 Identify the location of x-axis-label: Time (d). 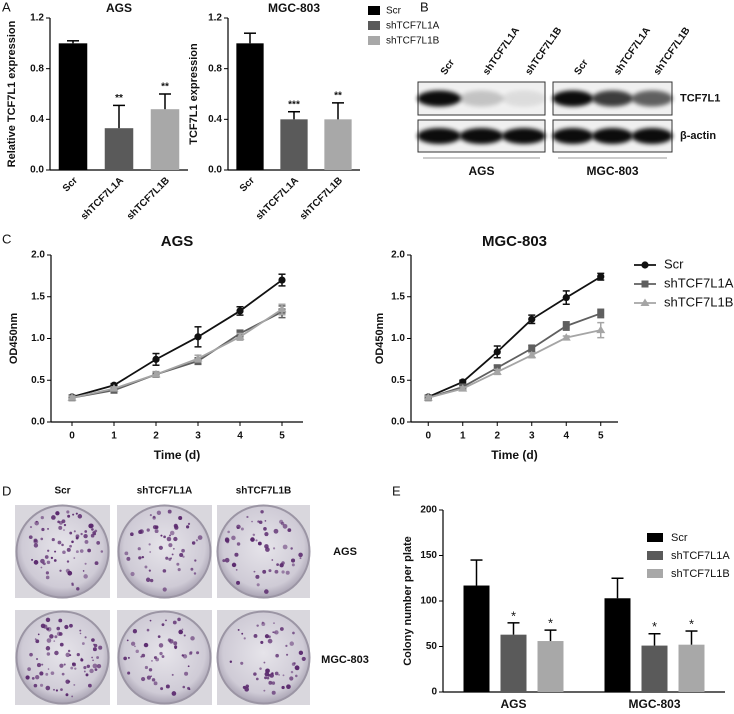
(514, 455).